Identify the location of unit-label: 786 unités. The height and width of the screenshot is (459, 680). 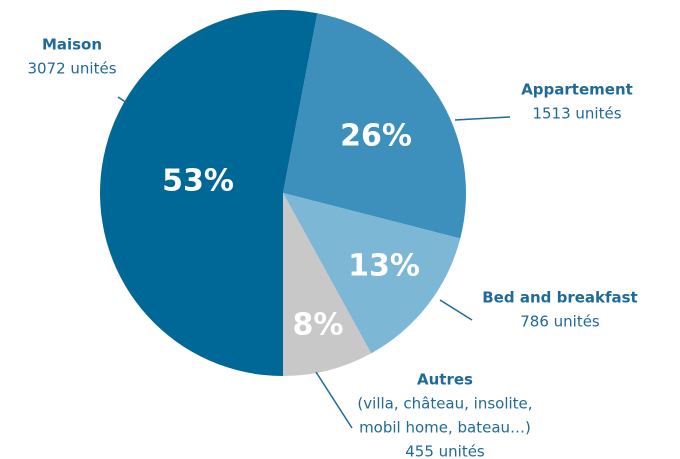
(560, 322).